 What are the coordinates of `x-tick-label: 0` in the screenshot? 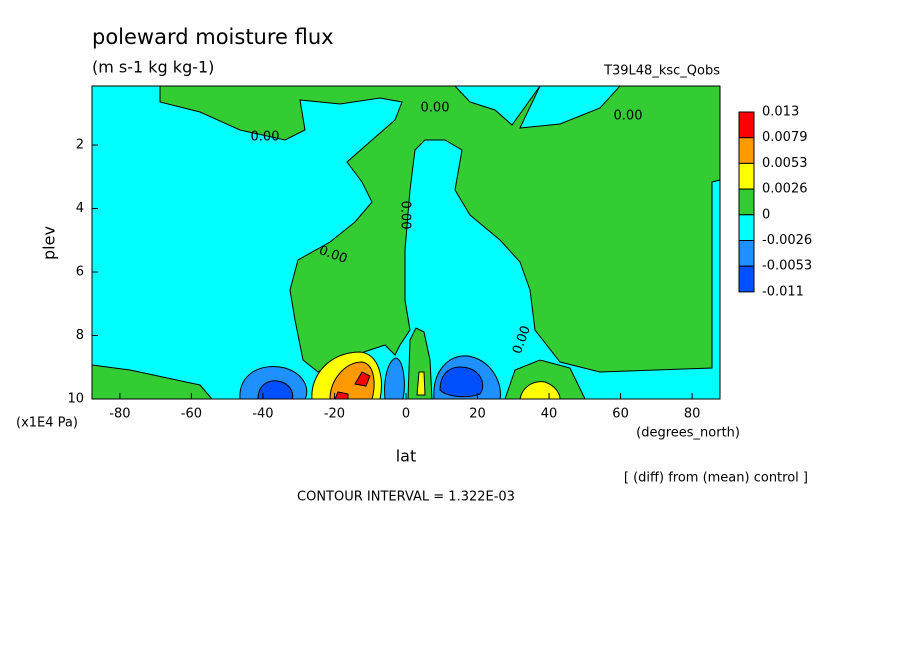 It's located at (406, 414).